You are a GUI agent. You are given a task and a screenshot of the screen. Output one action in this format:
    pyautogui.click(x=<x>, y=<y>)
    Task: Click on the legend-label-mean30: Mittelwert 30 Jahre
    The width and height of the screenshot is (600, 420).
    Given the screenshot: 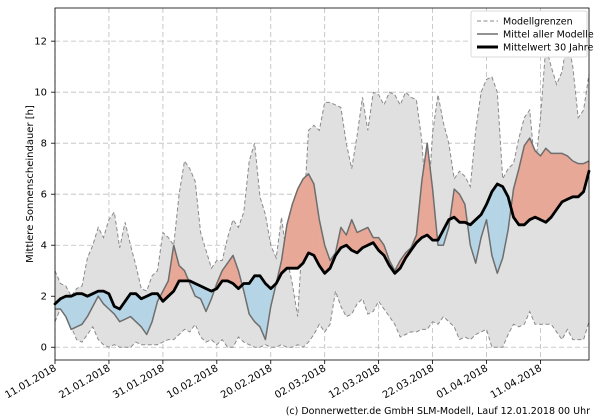 What is the action you would take?
    pyautogui.click(x=548, y=48)
    